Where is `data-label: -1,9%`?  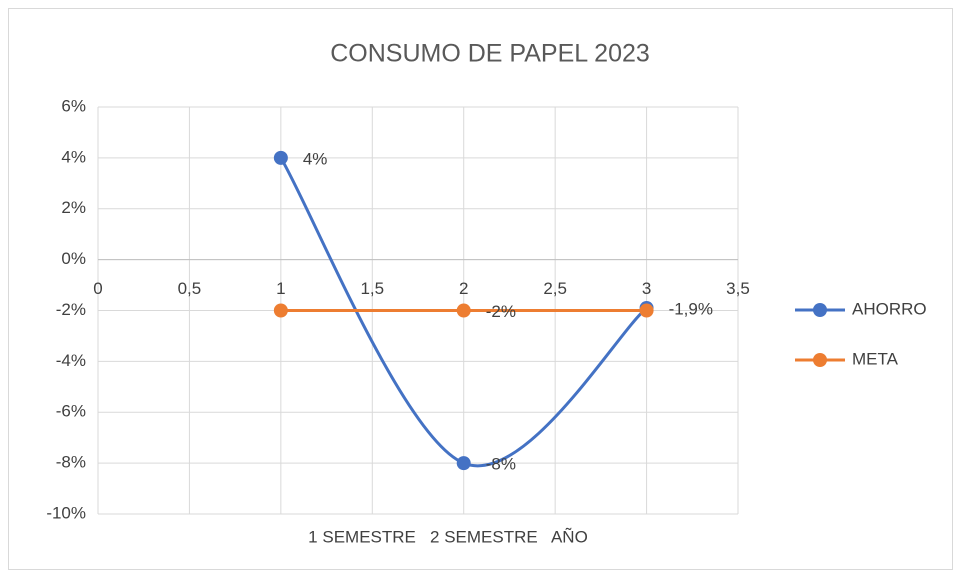
data-label: -1,9% is located at coordinates (691, 308).